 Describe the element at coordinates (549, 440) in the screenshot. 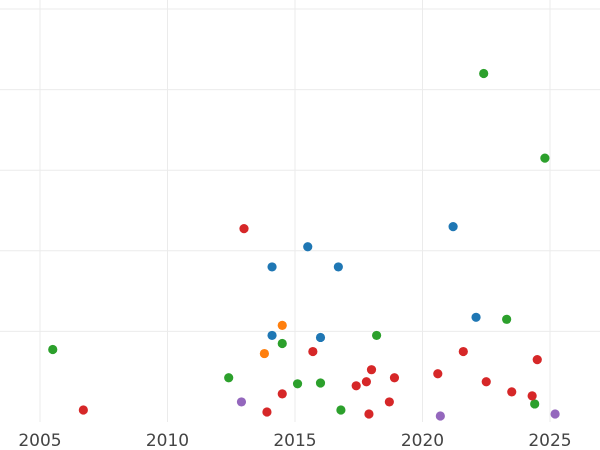

I see `x-tick-label: 2025` at that location.